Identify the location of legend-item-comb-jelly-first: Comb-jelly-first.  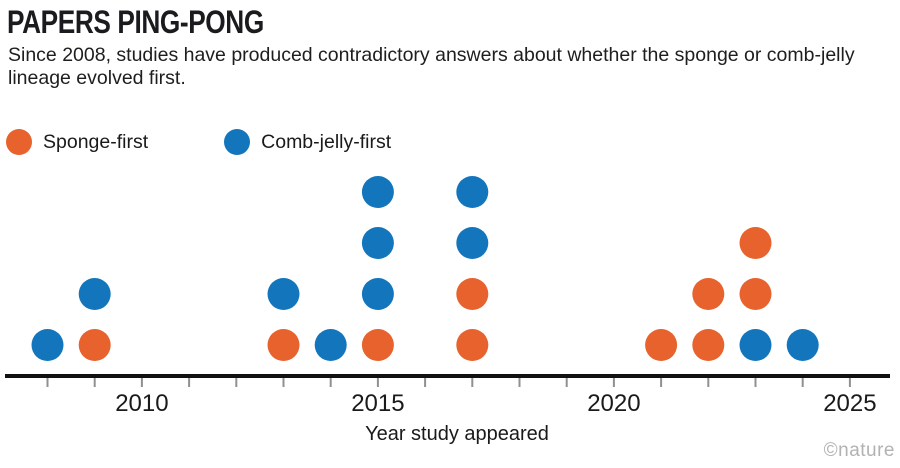
(307, 142).